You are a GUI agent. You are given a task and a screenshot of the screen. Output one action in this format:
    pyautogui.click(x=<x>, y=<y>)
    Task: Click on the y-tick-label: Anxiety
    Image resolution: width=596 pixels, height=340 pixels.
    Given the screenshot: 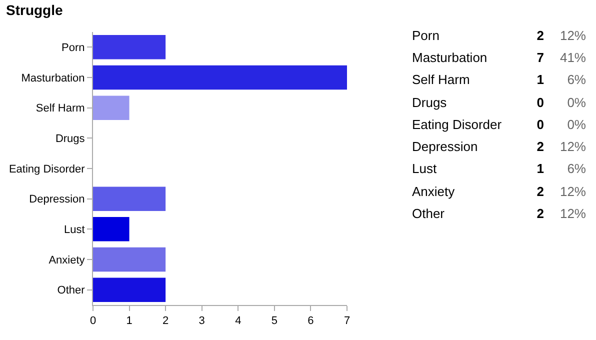 What is the action you would take?
    pyautogui.click(x=67, y=260)
    